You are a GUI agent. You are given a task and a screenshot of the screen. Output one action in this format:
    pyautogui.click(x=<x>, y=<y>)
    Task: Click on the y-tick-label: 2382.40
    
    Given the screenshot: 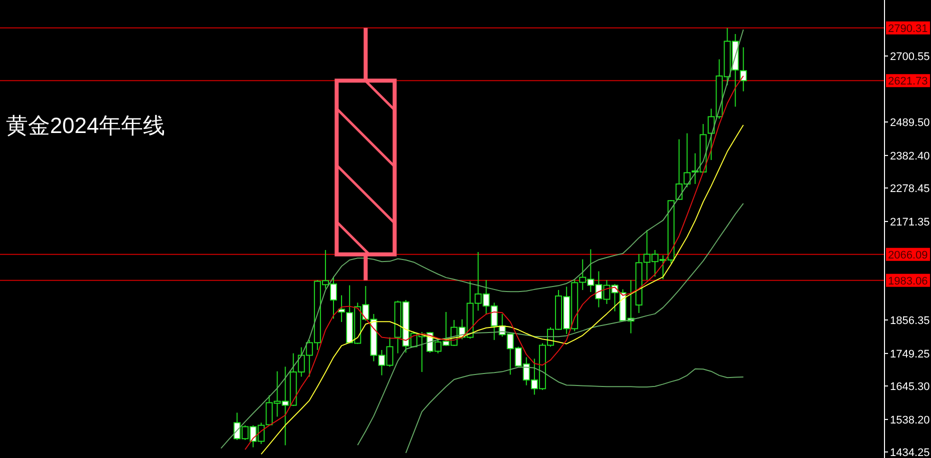 What is the action you would take?
    pyautogui.click(x=910, y=156)
    